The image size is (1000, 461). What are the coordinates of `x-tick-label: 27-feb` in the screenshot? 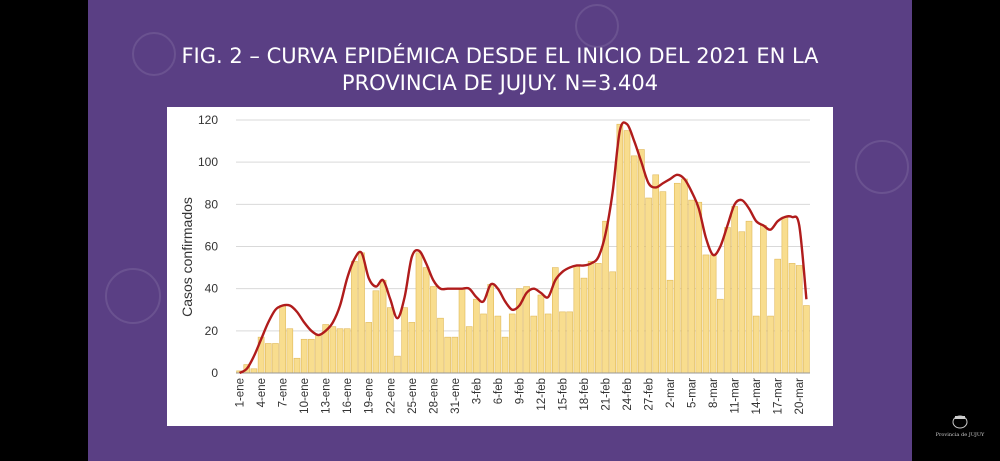 It's located at (650, 394).